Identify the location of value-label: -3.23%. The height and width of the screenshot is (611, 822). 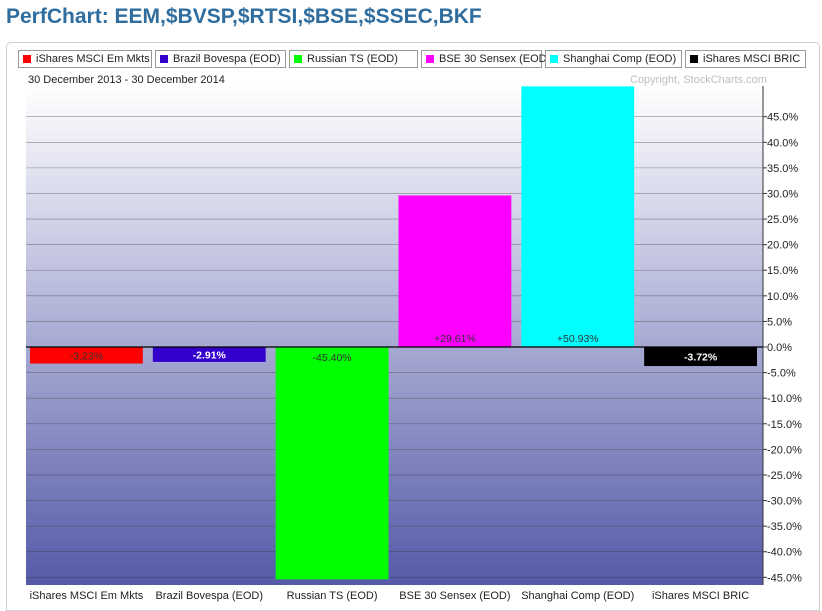
(86, 356).